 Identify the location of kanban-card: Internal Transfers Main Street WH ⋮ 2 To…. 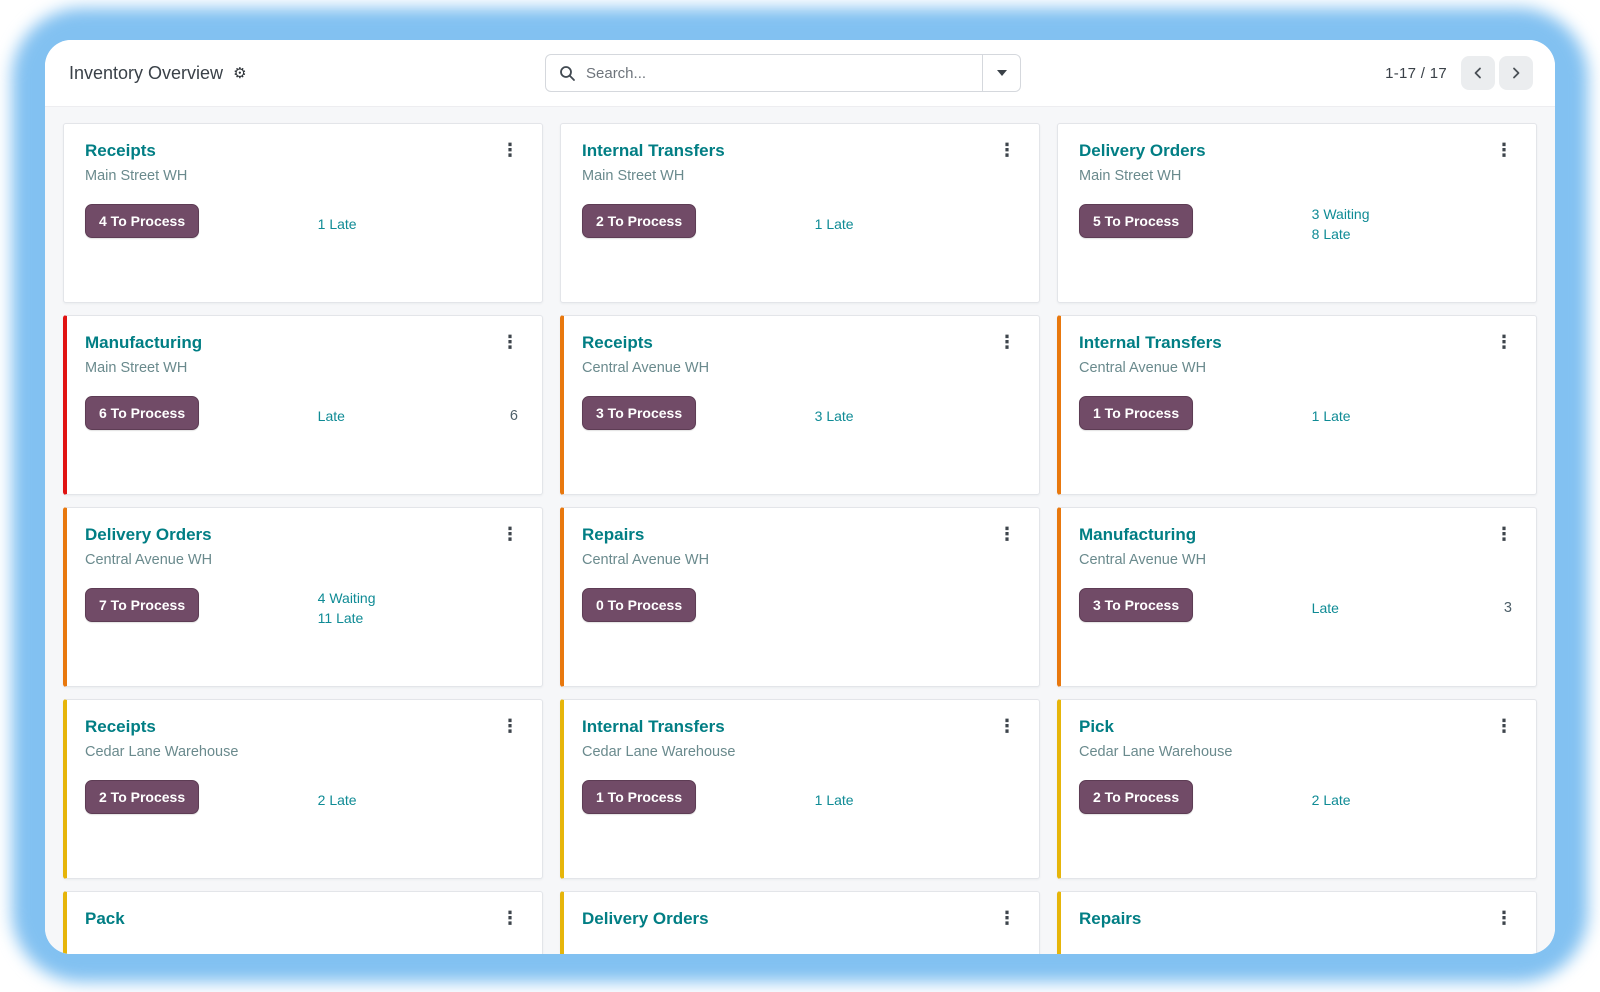
(800, 213).